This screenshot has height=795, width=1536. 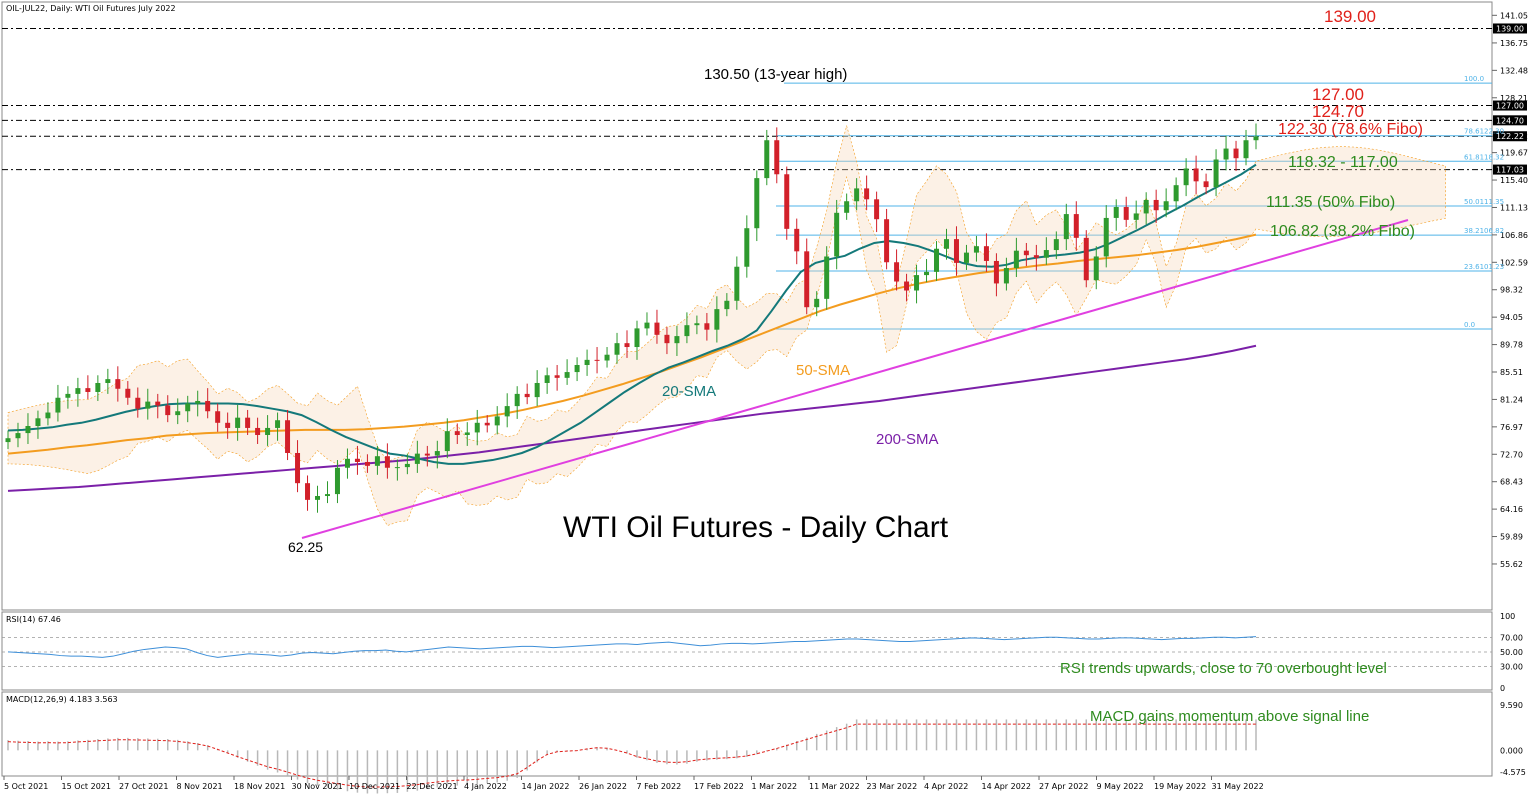 What do you see at coordinates (1510, 106) in the screenshot?
I see `price-marker-label: 127.00` at bounding box center [1510, 106].